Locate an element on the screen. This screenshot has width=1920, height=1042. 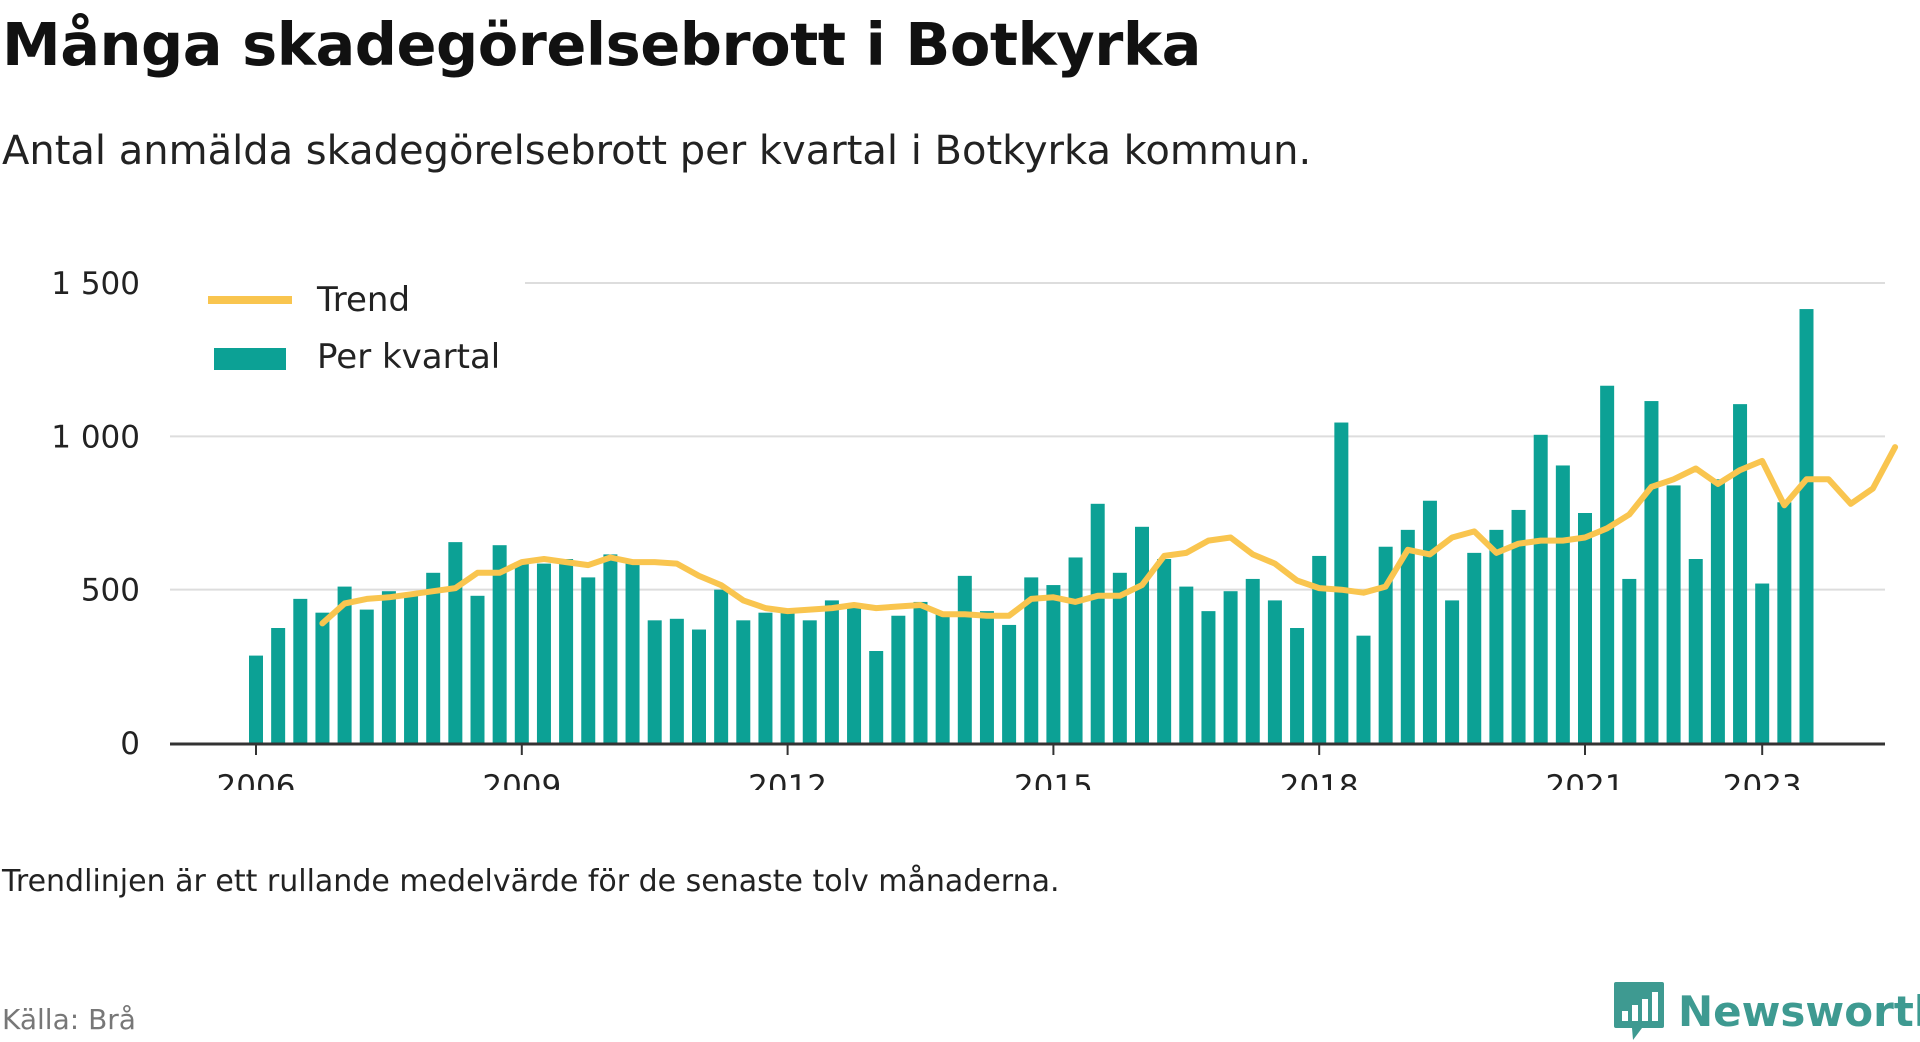
brand-logo: Newsworthy is located at coordinates (1766, 1011).